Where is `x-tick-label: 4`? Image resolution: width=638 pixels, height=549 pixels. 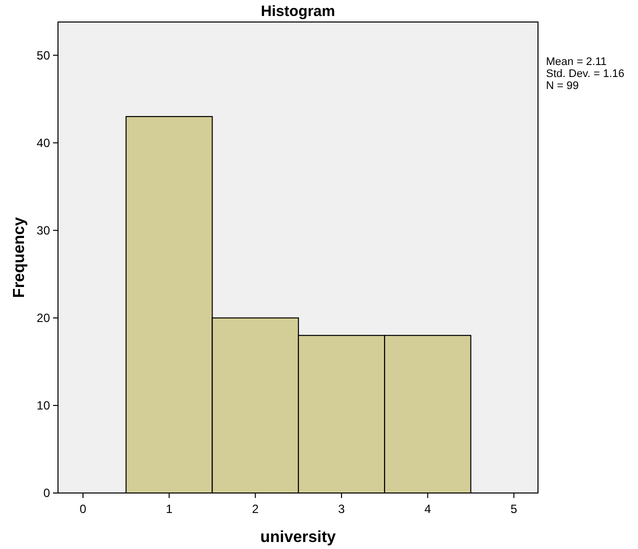 x-tick-label: 4 is located at coordinates (428, 509).